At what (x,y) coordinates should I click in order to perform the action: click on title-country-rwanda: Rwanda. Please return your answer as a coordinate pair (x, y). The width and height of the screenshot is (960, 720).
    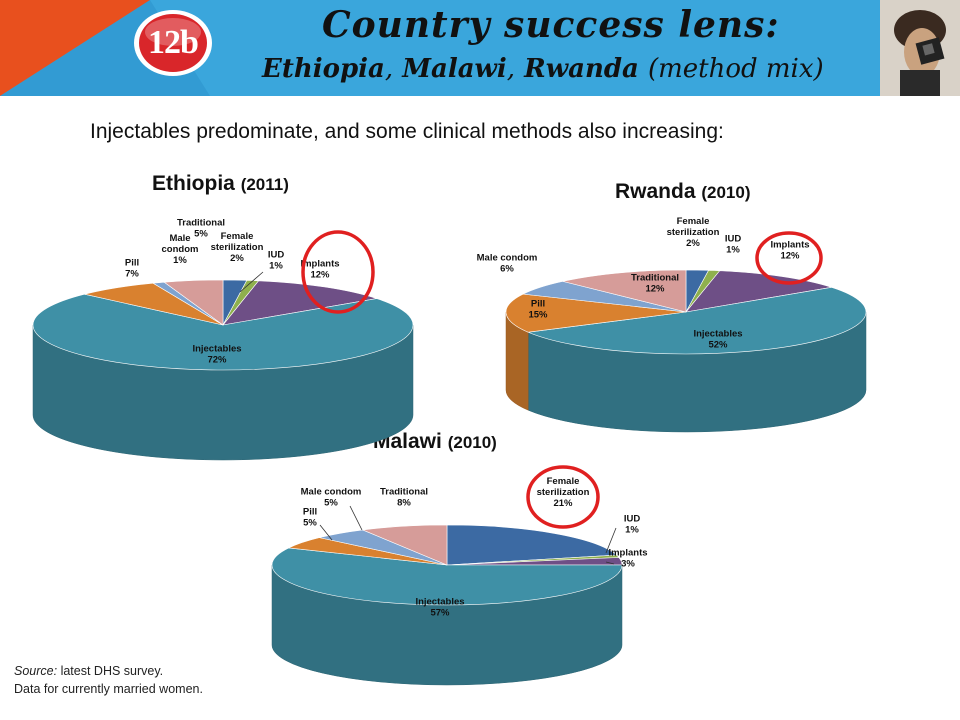
    Looking at the image, I should click on (581, 69).